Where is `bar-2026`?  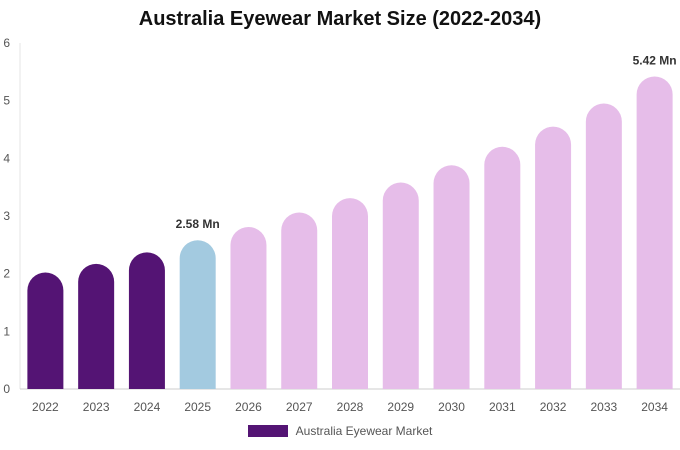 bar-2026 is located at coordinates (248, 307).